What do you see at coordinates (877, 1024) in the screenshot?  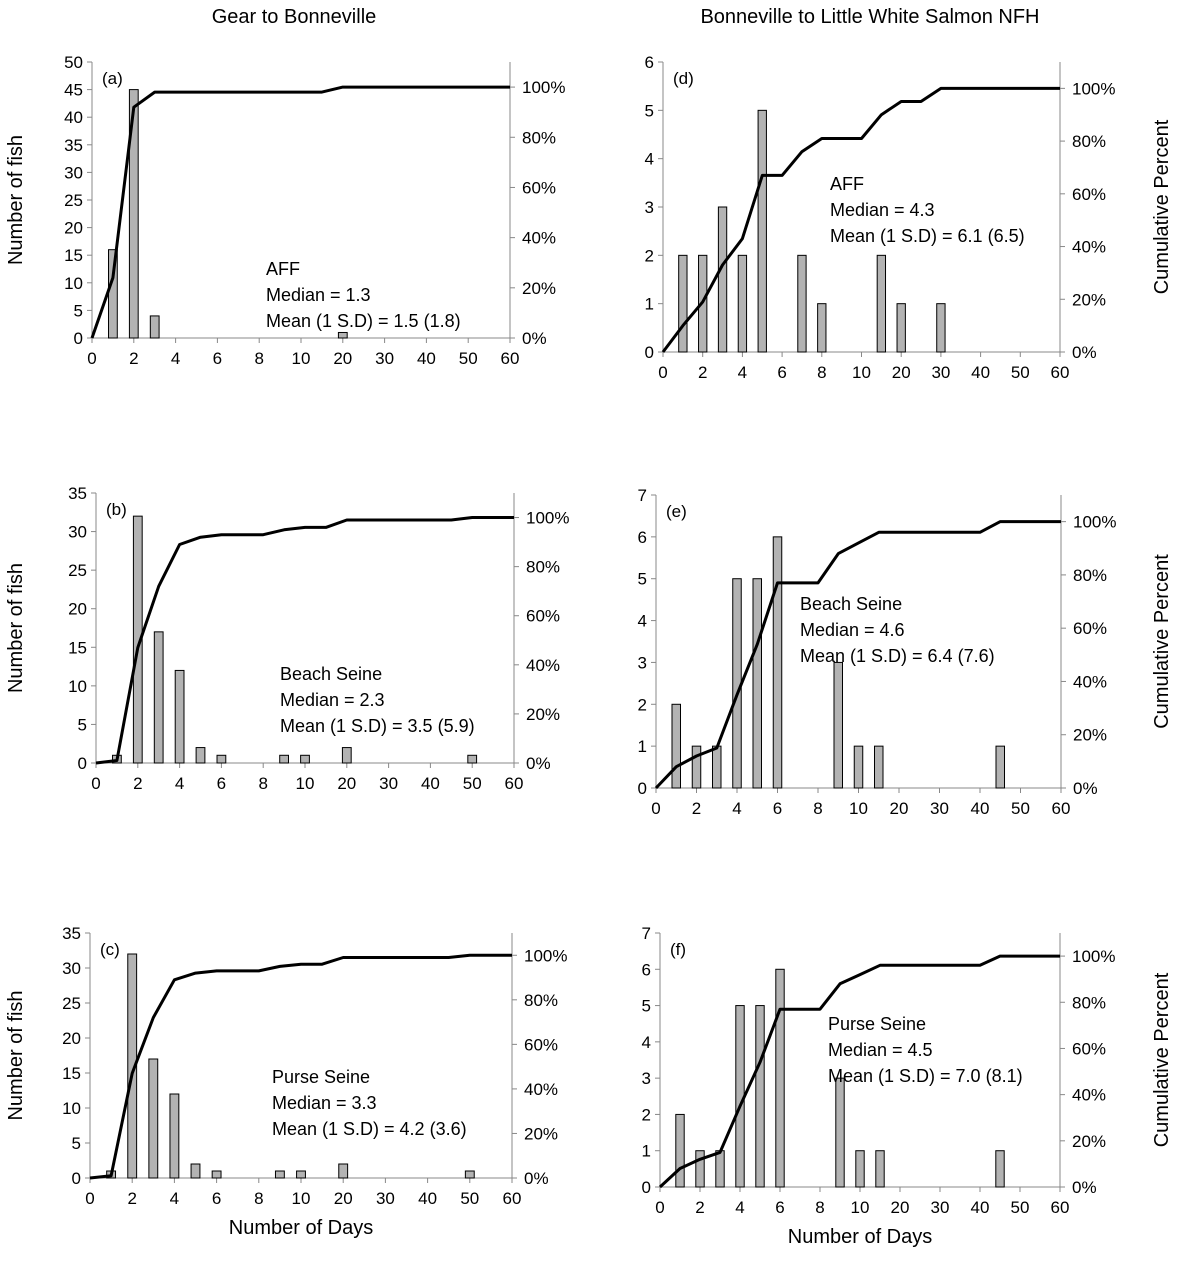 I see `stats-annotation-line: Purse Seine` at bounding box center [877, 1024].